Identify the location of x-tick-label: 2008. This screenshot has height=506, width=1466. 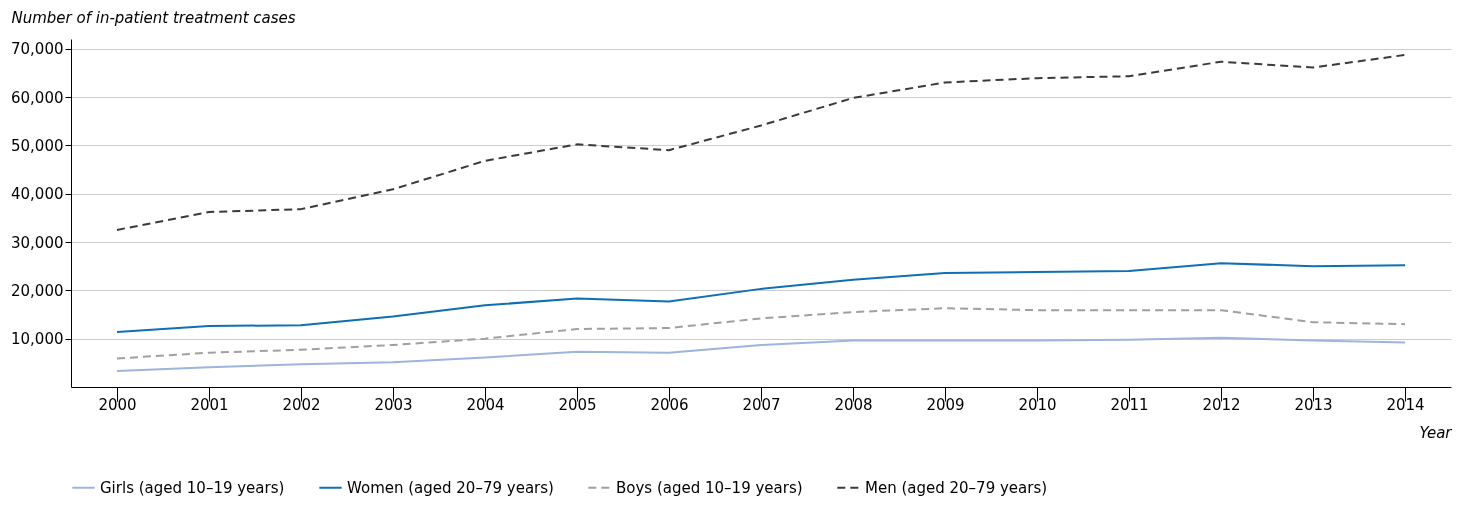
(853, 404).